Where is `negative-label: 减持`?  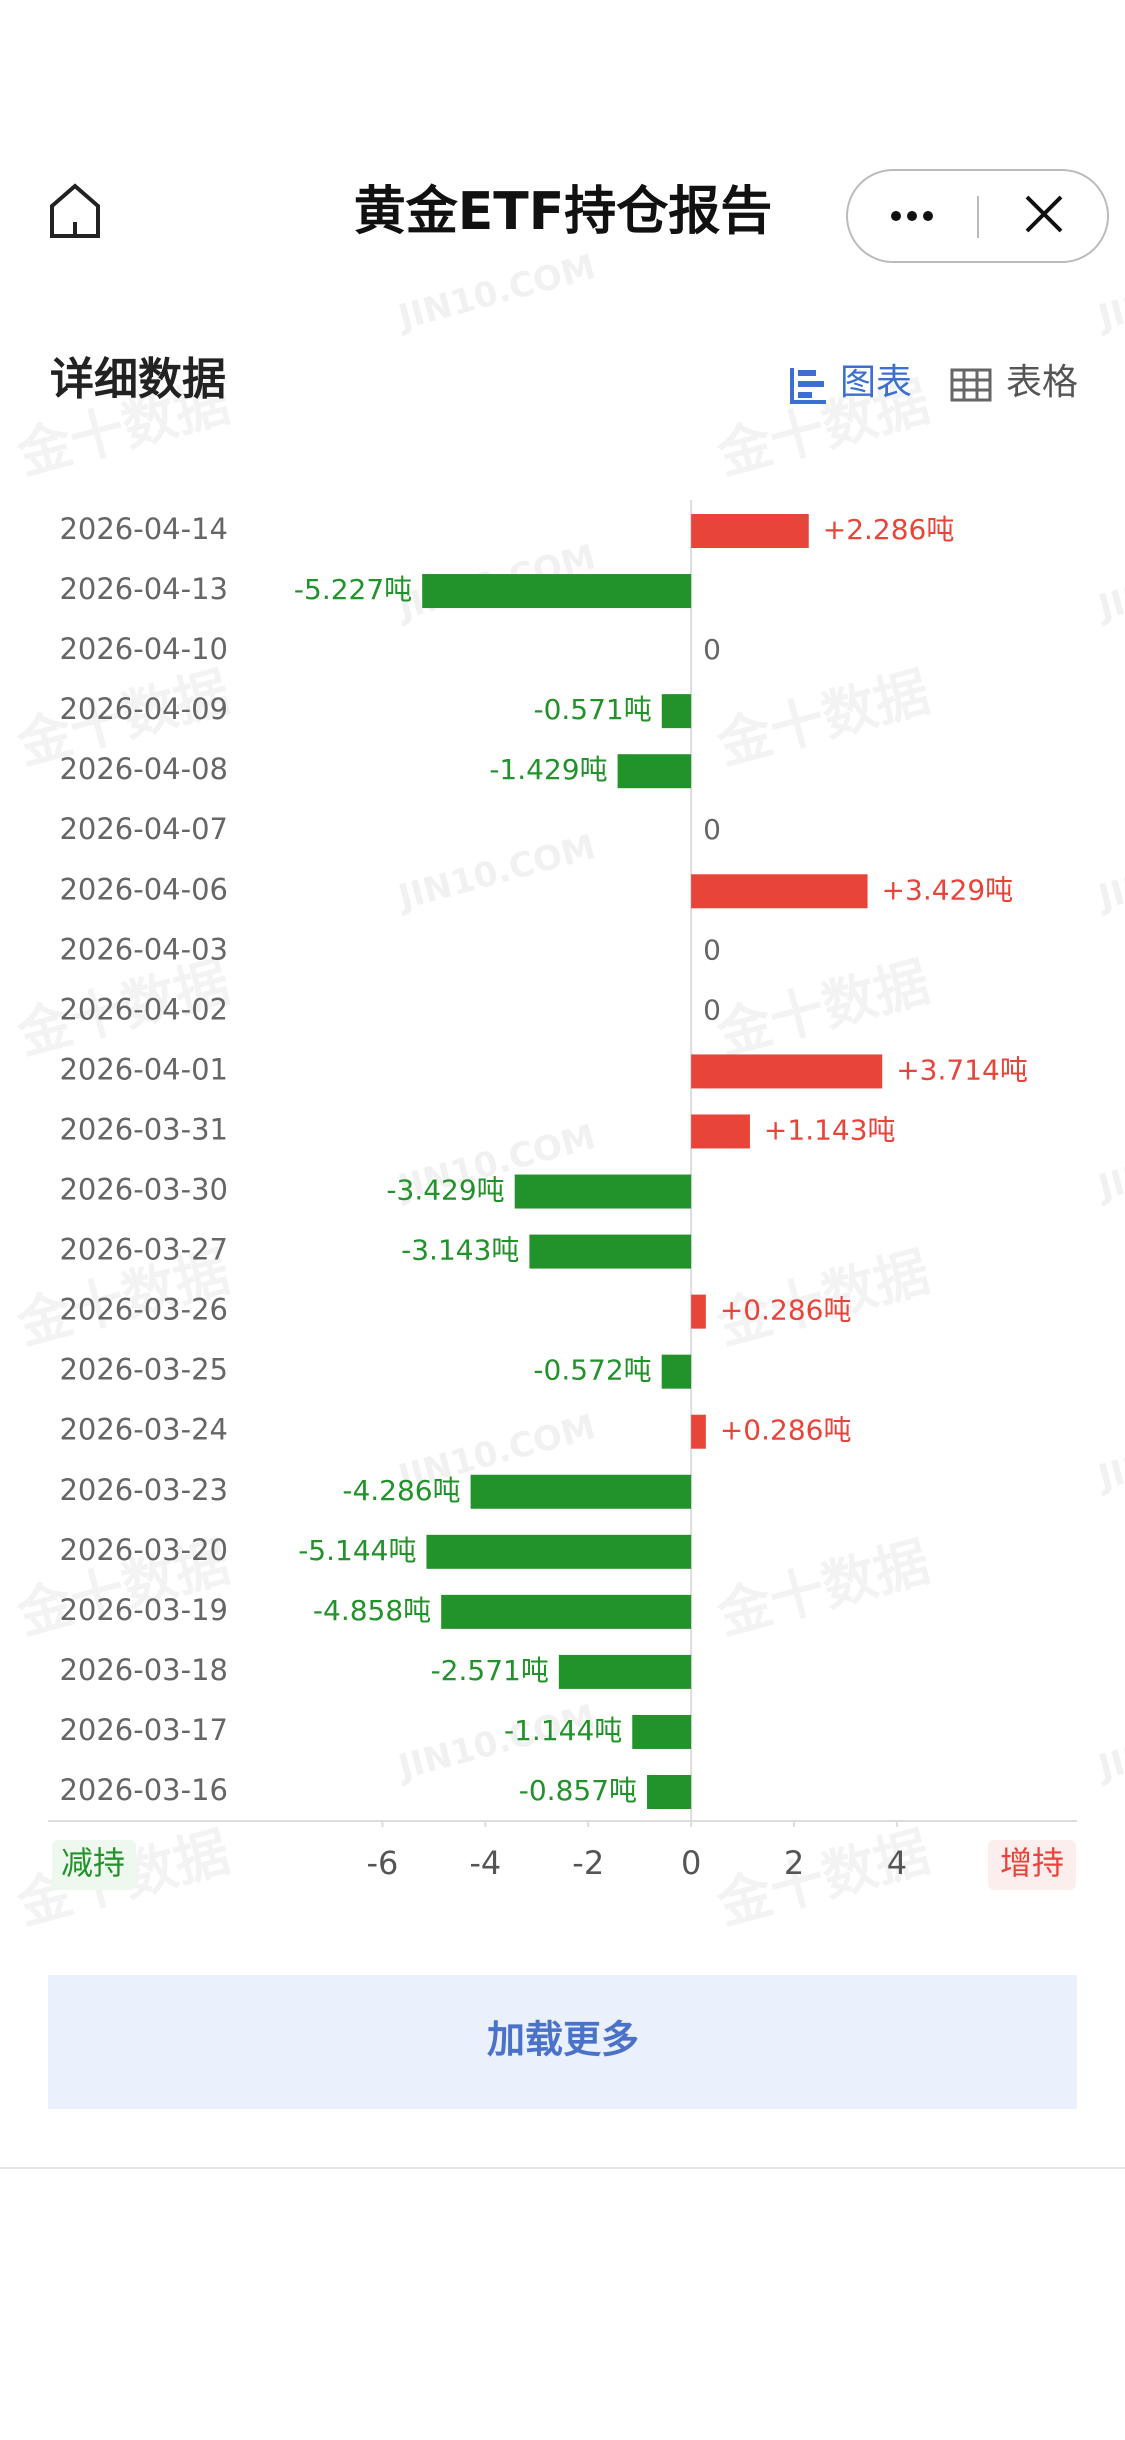 negative-label: 减持 is located at coordinates (93, 1863).